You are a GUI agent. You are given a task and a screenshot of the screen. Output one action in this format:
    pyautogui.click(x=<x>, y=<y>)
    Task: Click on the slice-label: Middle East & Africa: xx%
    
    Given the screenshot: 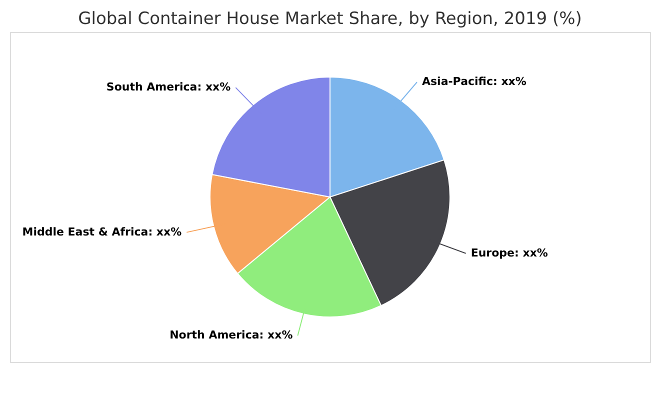 What is the action you would take?
    pyautogui.click(x=102, y=231)
    